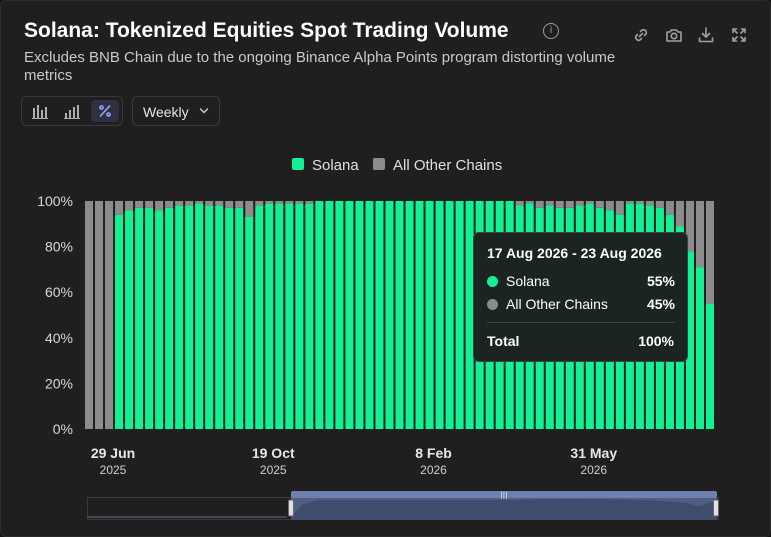 The width and height of the screenshot is (771, 537). What do you see at coordinates (503, 341) in the screenshot?
I see `tooltip-total-label: Total` at bounding box center [503, 341].